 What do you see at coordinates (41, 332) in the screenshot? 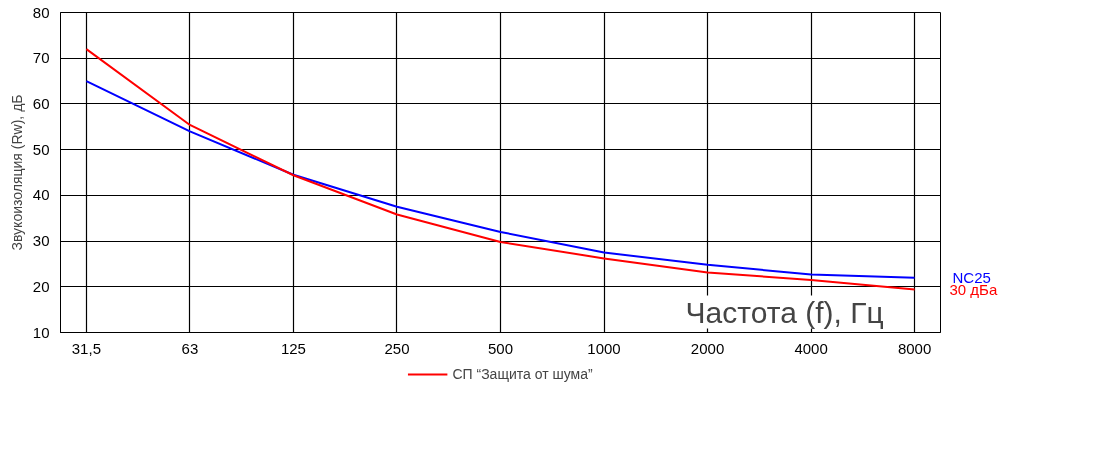
I see `y-tick-label: 10` at bounding box center [41, 332].